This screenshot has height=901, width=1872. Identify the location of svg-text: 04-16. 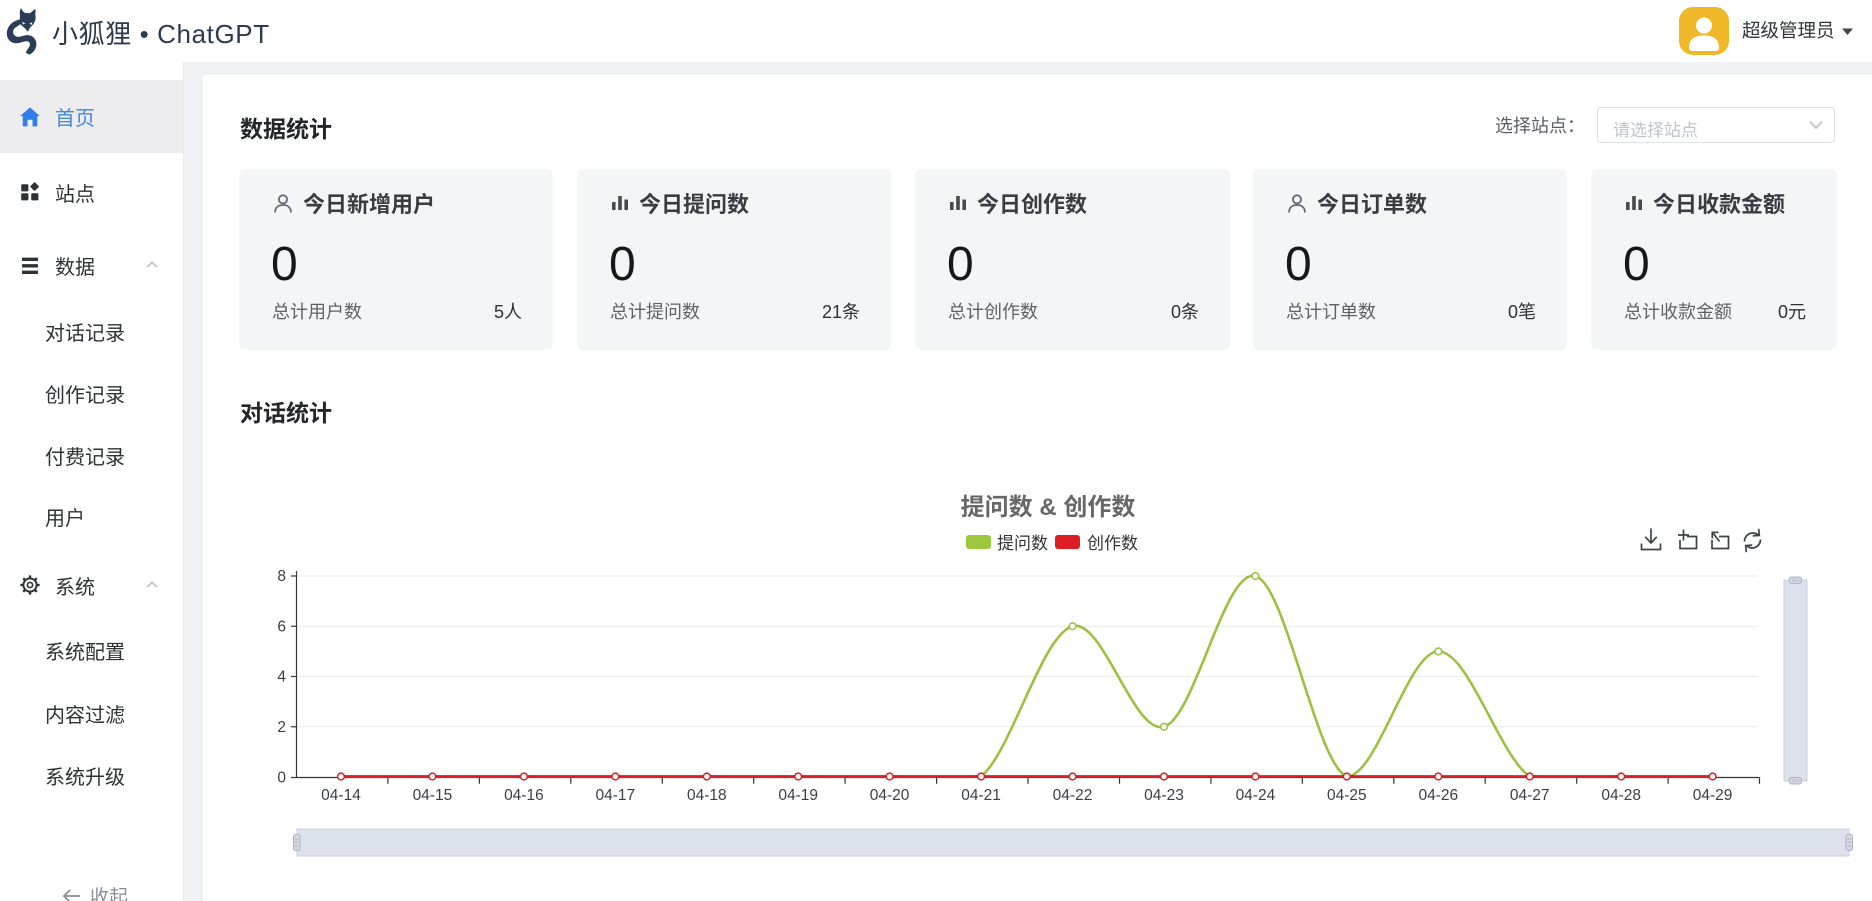
(524, 795).